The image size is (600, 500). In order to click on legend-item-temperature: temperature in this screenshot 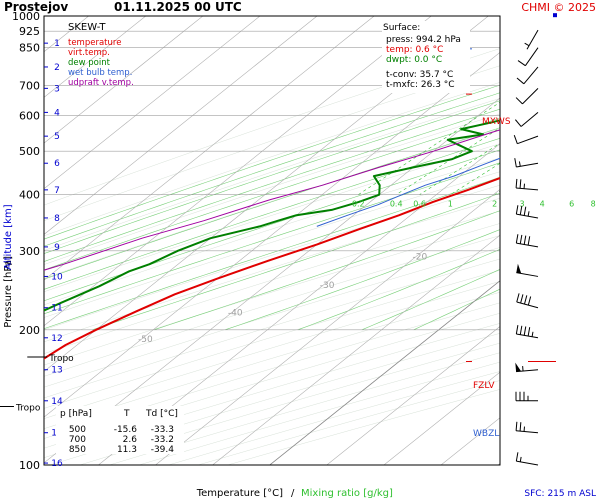, I will do `click(94, 43)`.